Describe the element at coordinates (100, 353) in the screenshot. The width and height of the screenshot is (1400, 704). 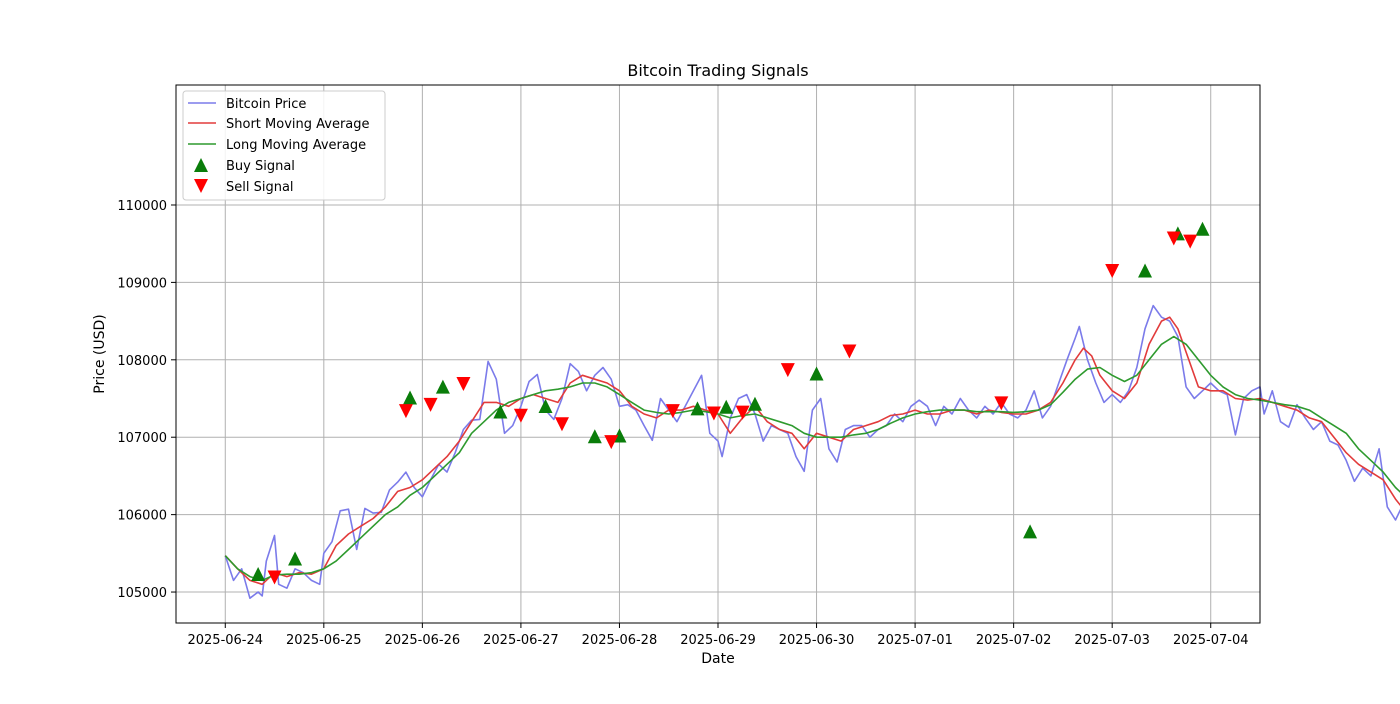
I see `y-axis-label: Price (USD)` at that location.